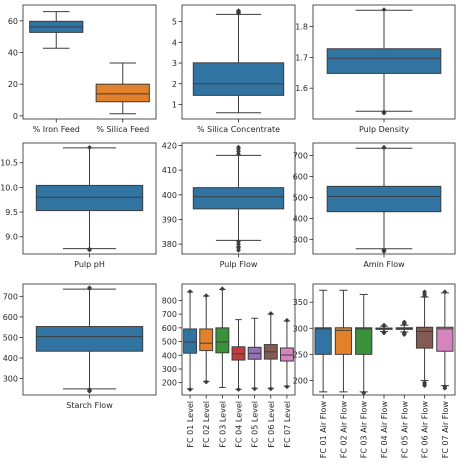  What do you see at coordinates (271, 424) in the screenshot?
I see `x-tick-label: FC 06 Level` at bounding box center [271, 424].